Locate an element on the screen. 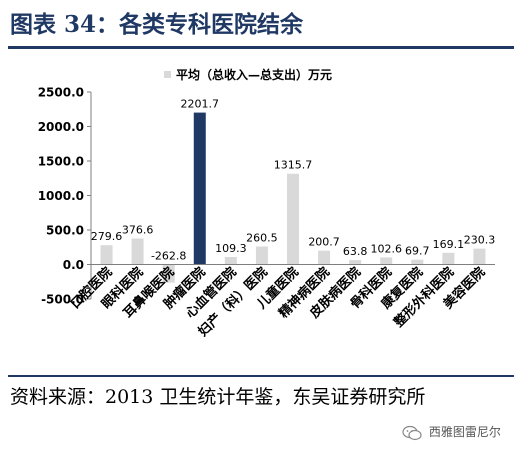 The image size is (522, 457). figure-title: 图表 34：各类专科医院结余 is located at coordinates (157, 24).